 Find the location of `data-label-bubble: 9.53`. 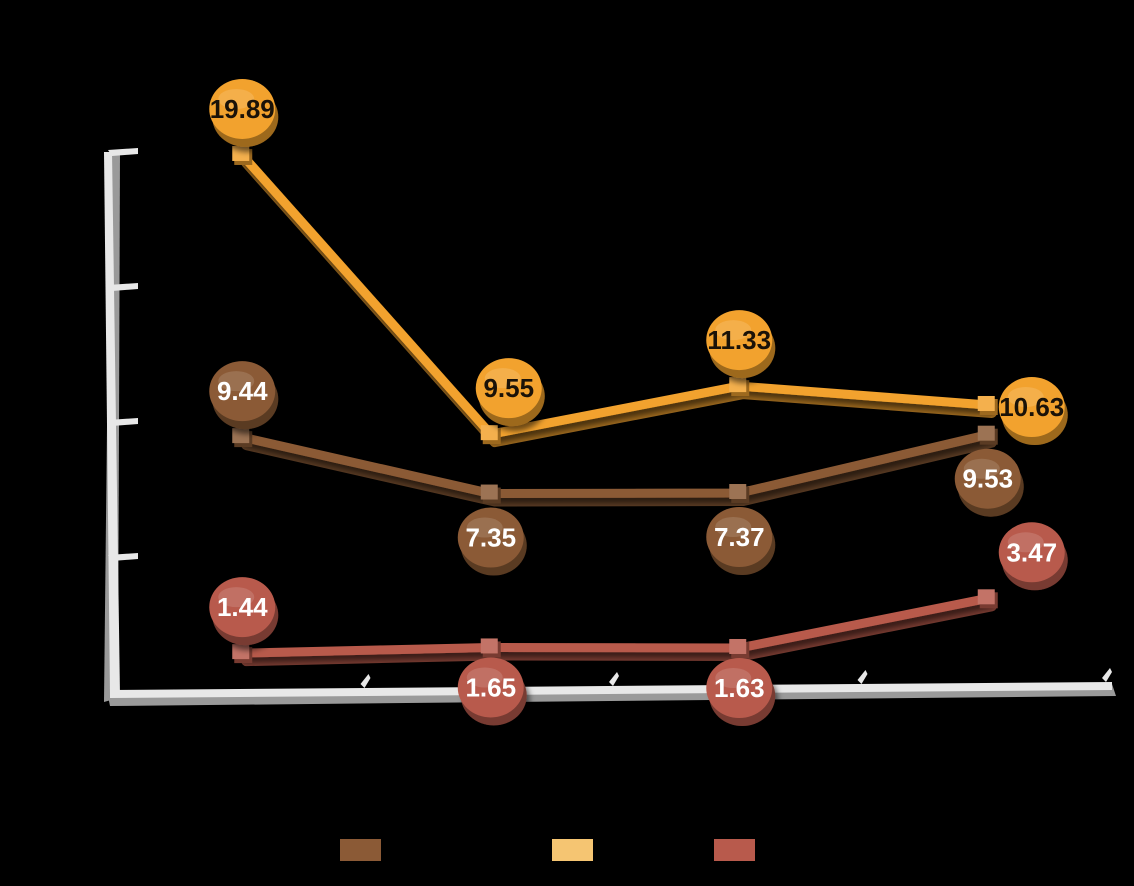

data-label-bubble: 9.53 is located at coordinates (989, 482).